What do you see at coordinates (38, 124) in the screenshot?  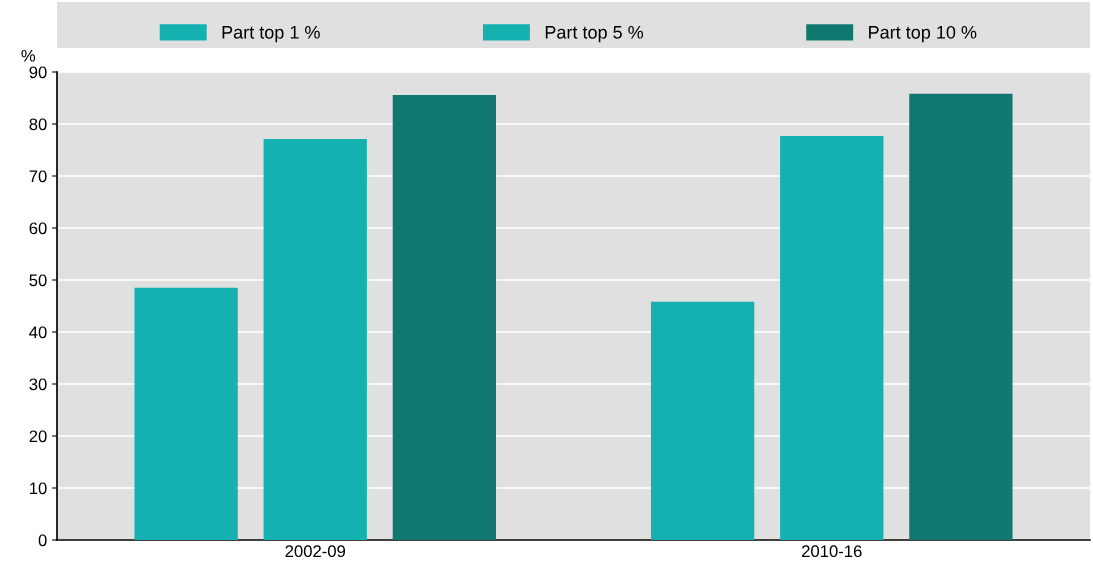 I see `y-tick-label: 80` at bounding box center [38, 124].